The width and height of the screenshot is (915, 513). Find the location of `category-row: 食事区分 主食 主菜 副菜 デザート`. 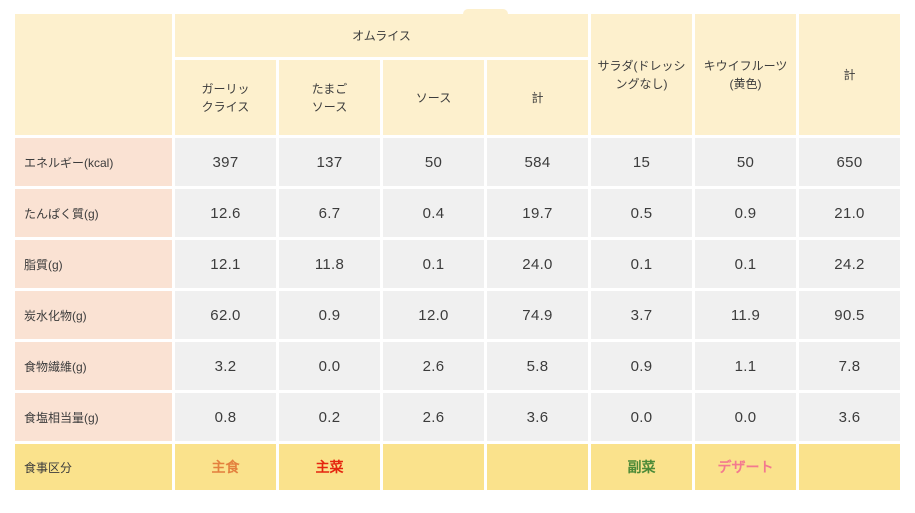

category-row: 食事区分 主食 主菜 副菜 デザート is located at coordinates (457, 467).